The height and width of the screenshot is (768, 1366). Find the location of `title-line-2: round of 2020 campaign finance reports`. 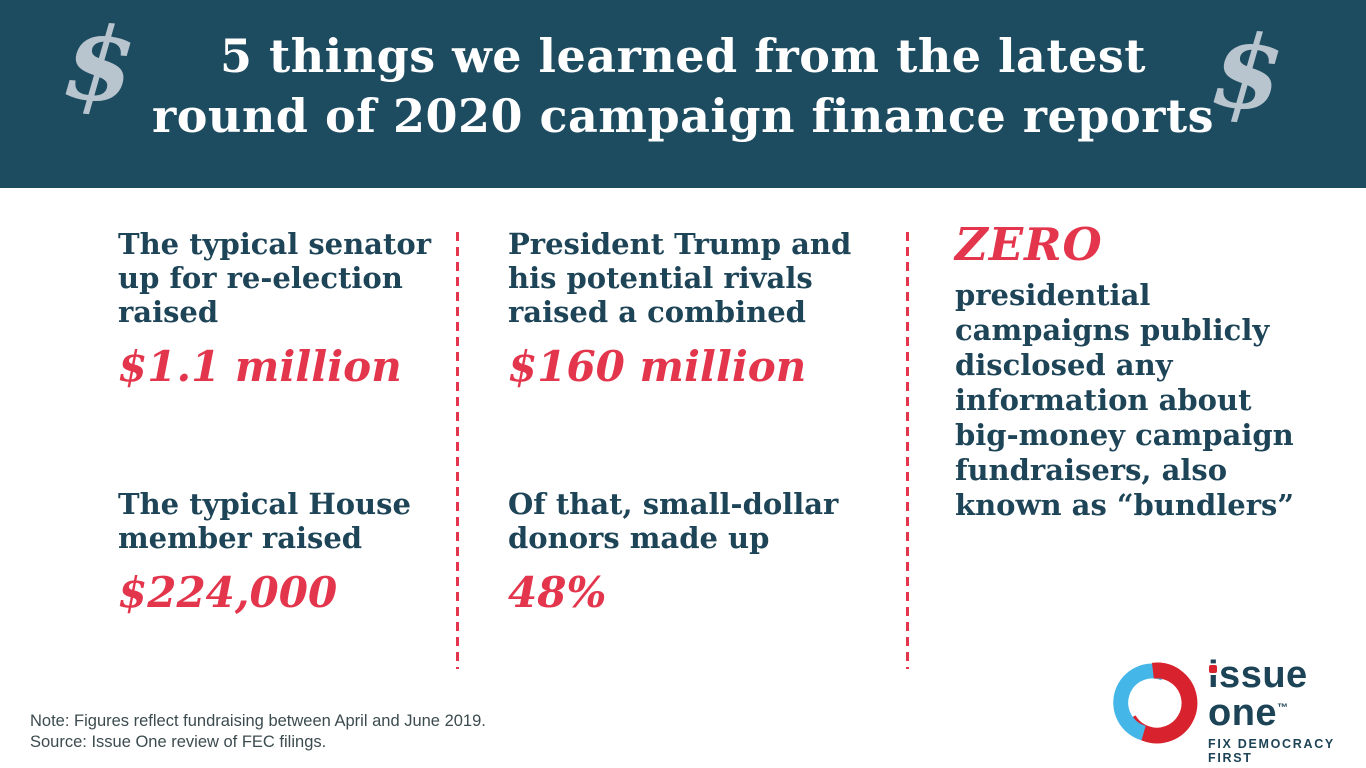

title-line-2: round of 2020 campaign finance reports is located at coordinates (683, 116).